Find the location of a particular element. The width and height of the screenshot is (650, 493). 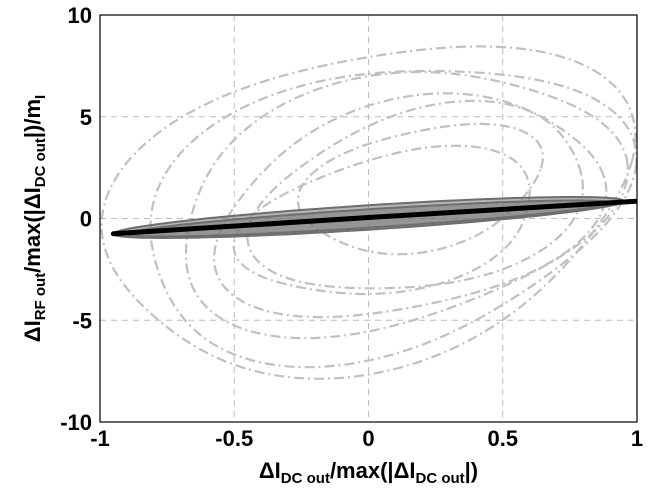

label-subscript: RF out is located at coordinates (40, 296).